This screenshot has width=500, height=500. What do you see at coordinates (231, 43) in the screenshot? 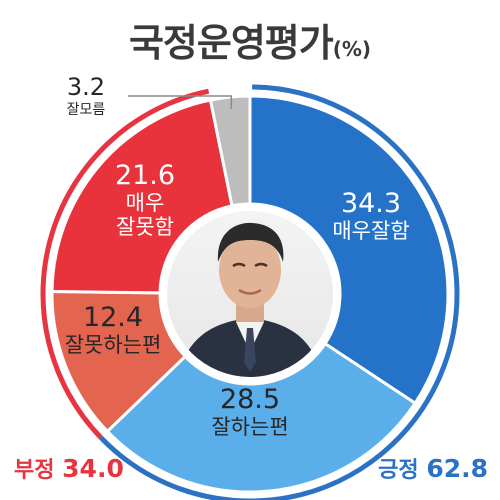
I see `chart-title-text: 국정운영평가` at bounding box center [231, 43].